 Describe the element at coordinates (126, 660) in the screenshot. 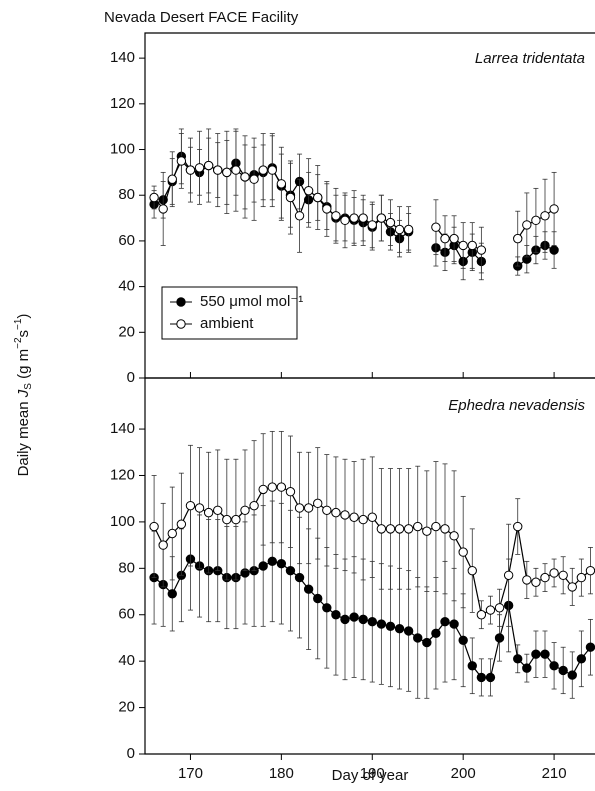

I see `y-tick-label: 40` at that location.